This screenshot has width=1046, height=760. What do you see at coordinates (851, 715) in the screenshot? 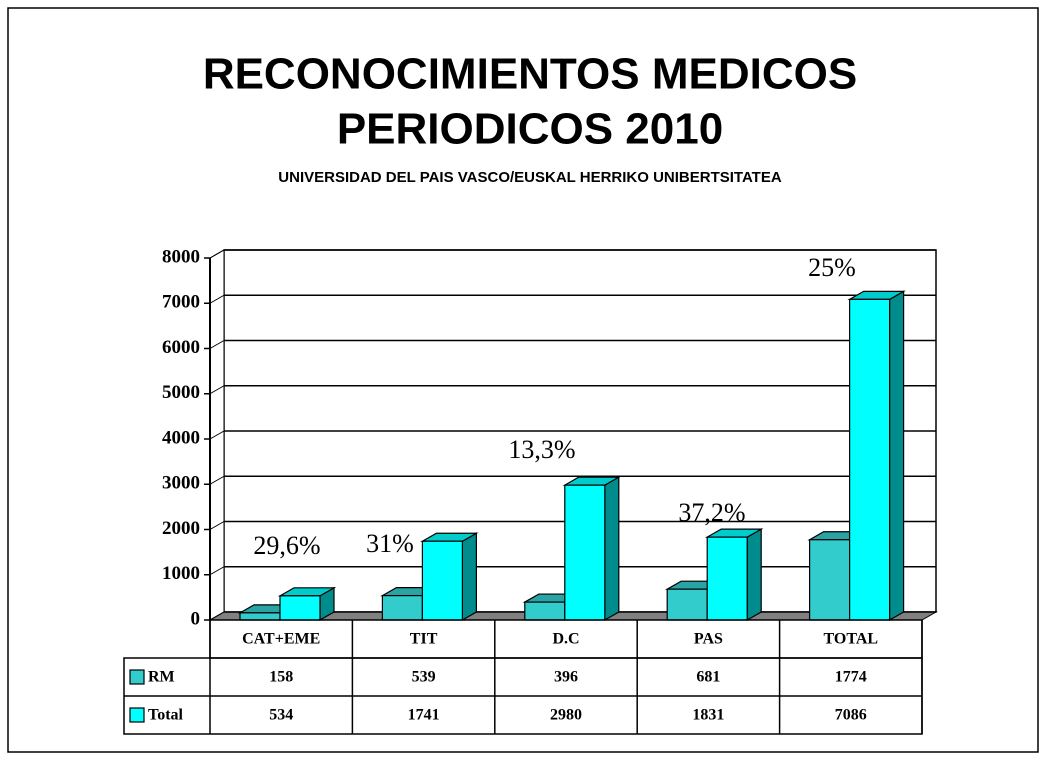
I see `table-value: 7086` at bounding box center [851, 715].